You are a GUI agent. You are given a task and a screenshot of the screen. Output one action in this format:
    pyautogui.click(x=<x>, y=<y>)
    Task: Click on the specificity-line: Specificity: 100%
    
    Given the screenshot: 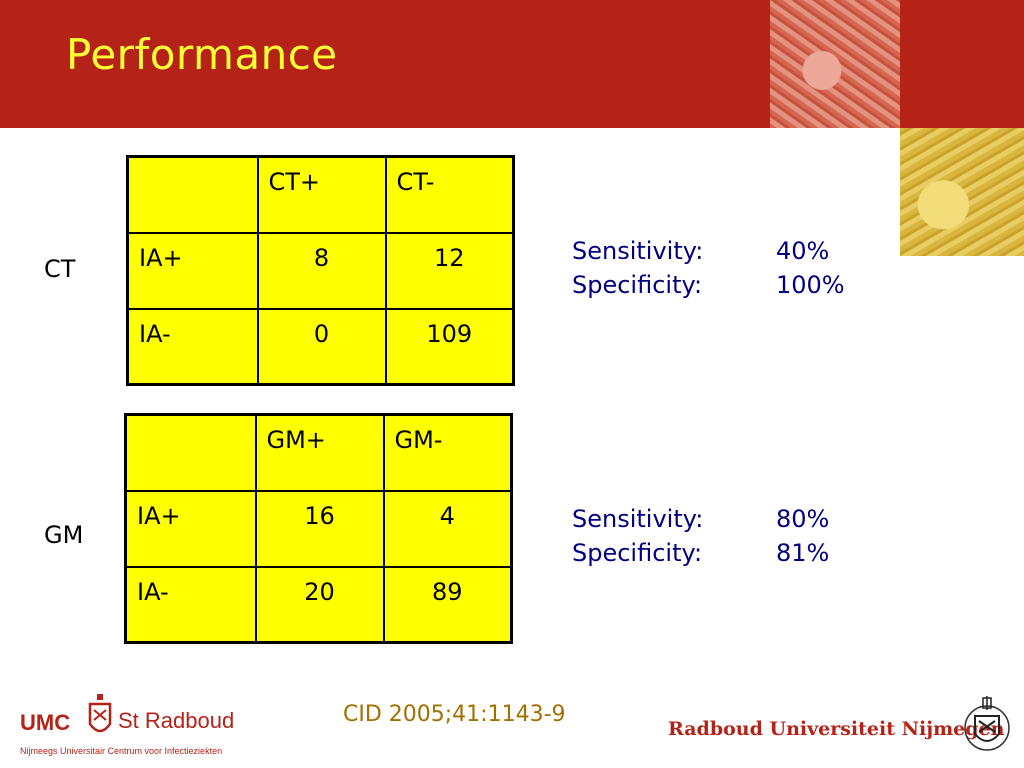 What is the action you would take?
    pyautogui.click(x=708, y=285)
    